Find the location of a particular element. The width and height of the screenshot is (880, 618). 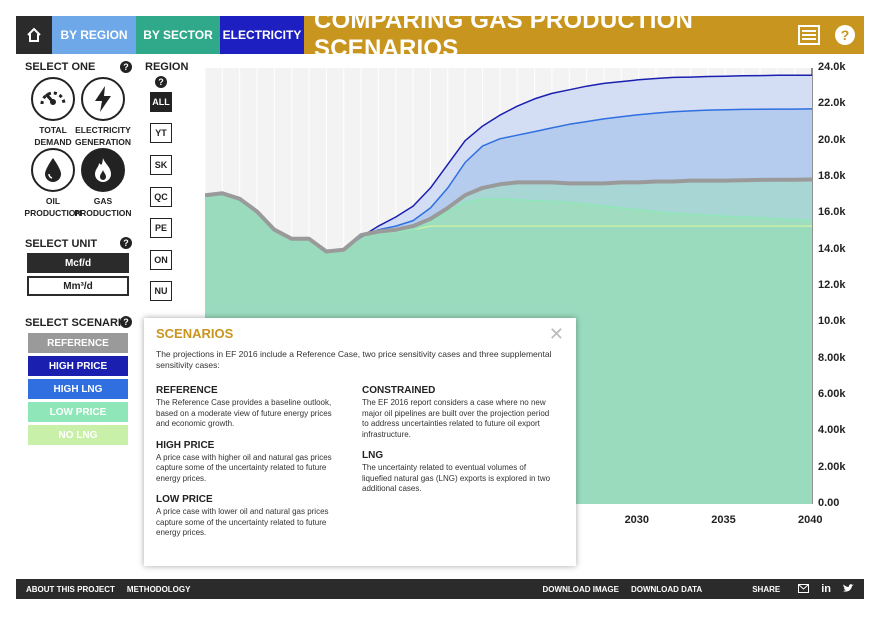

sector-oil-production: OIL PRODUCTION is located at coordinates (53, 183).